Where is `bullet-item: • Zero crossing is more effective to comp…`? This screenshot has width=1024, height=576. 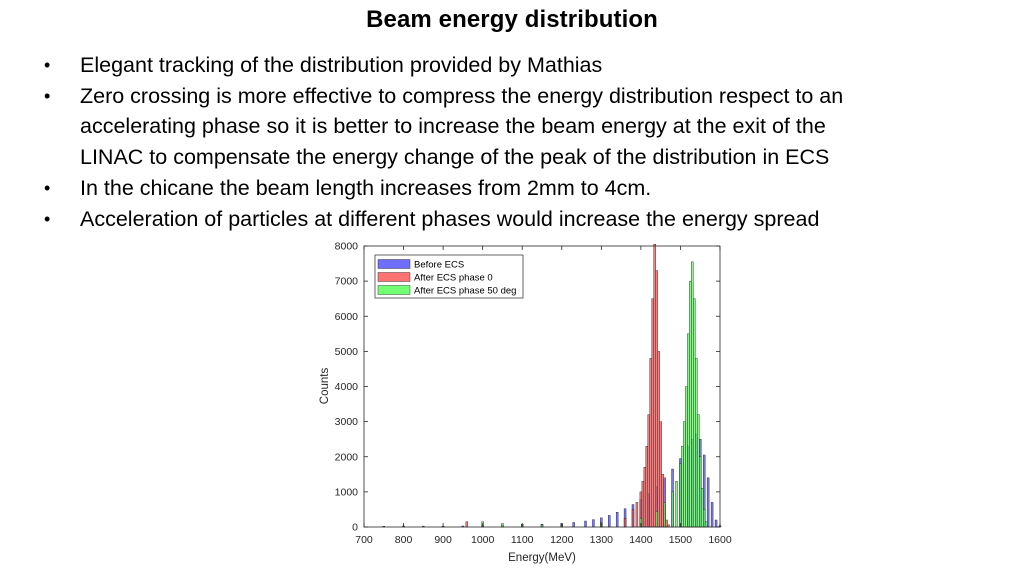
bullet-item: • Zero crossing is more effective to comp… is located at coordinates (488, 96).